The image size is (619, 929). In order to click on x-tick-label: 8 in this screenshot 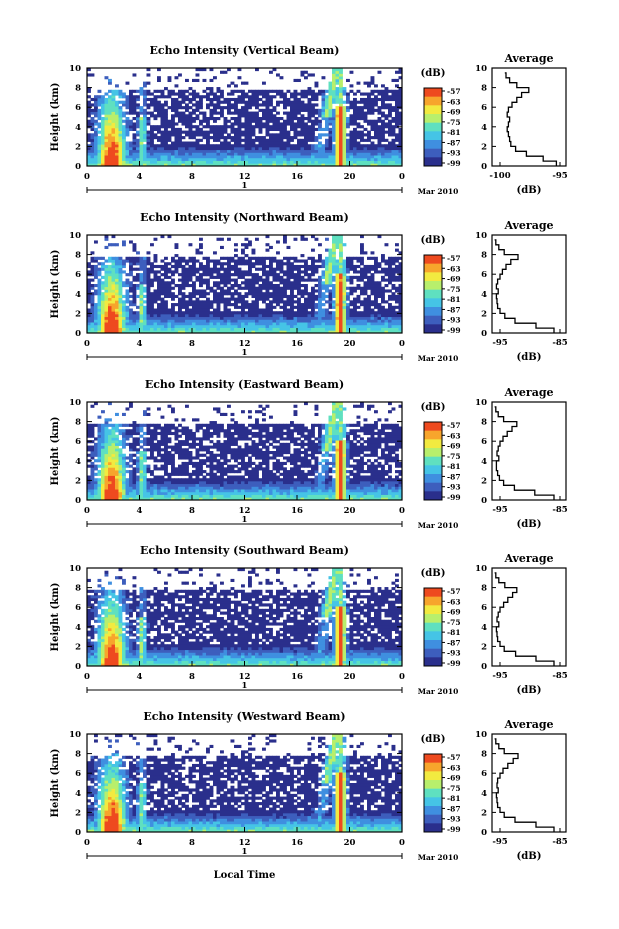, I will do `click(192, 344)`.